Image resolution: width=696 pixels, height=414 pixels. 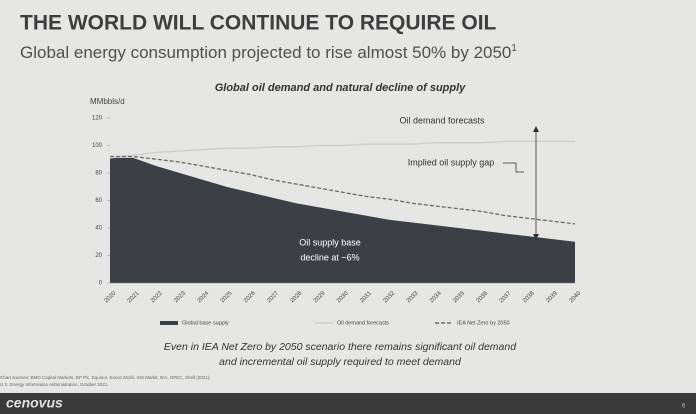 I want to click on annotation: decline at ~6%, so click(x=329, y=257).